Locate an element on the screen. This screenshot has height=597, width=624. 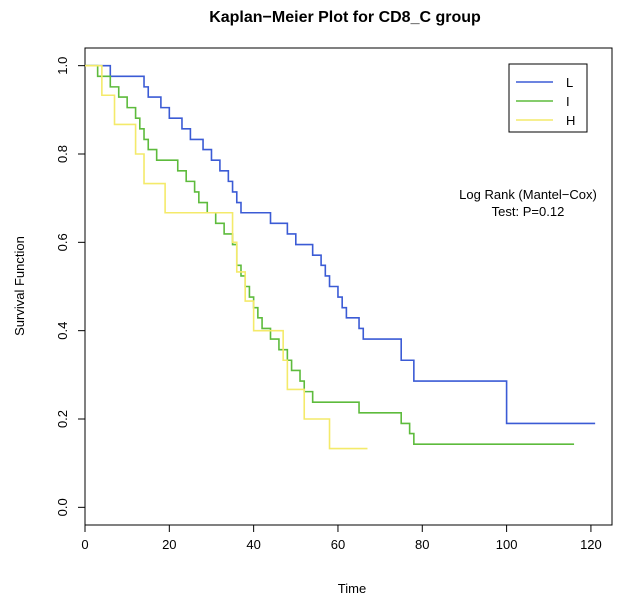
chart-title: Kaplan−Meier Plot for CD8_C group is located at coordinates (345, 17).